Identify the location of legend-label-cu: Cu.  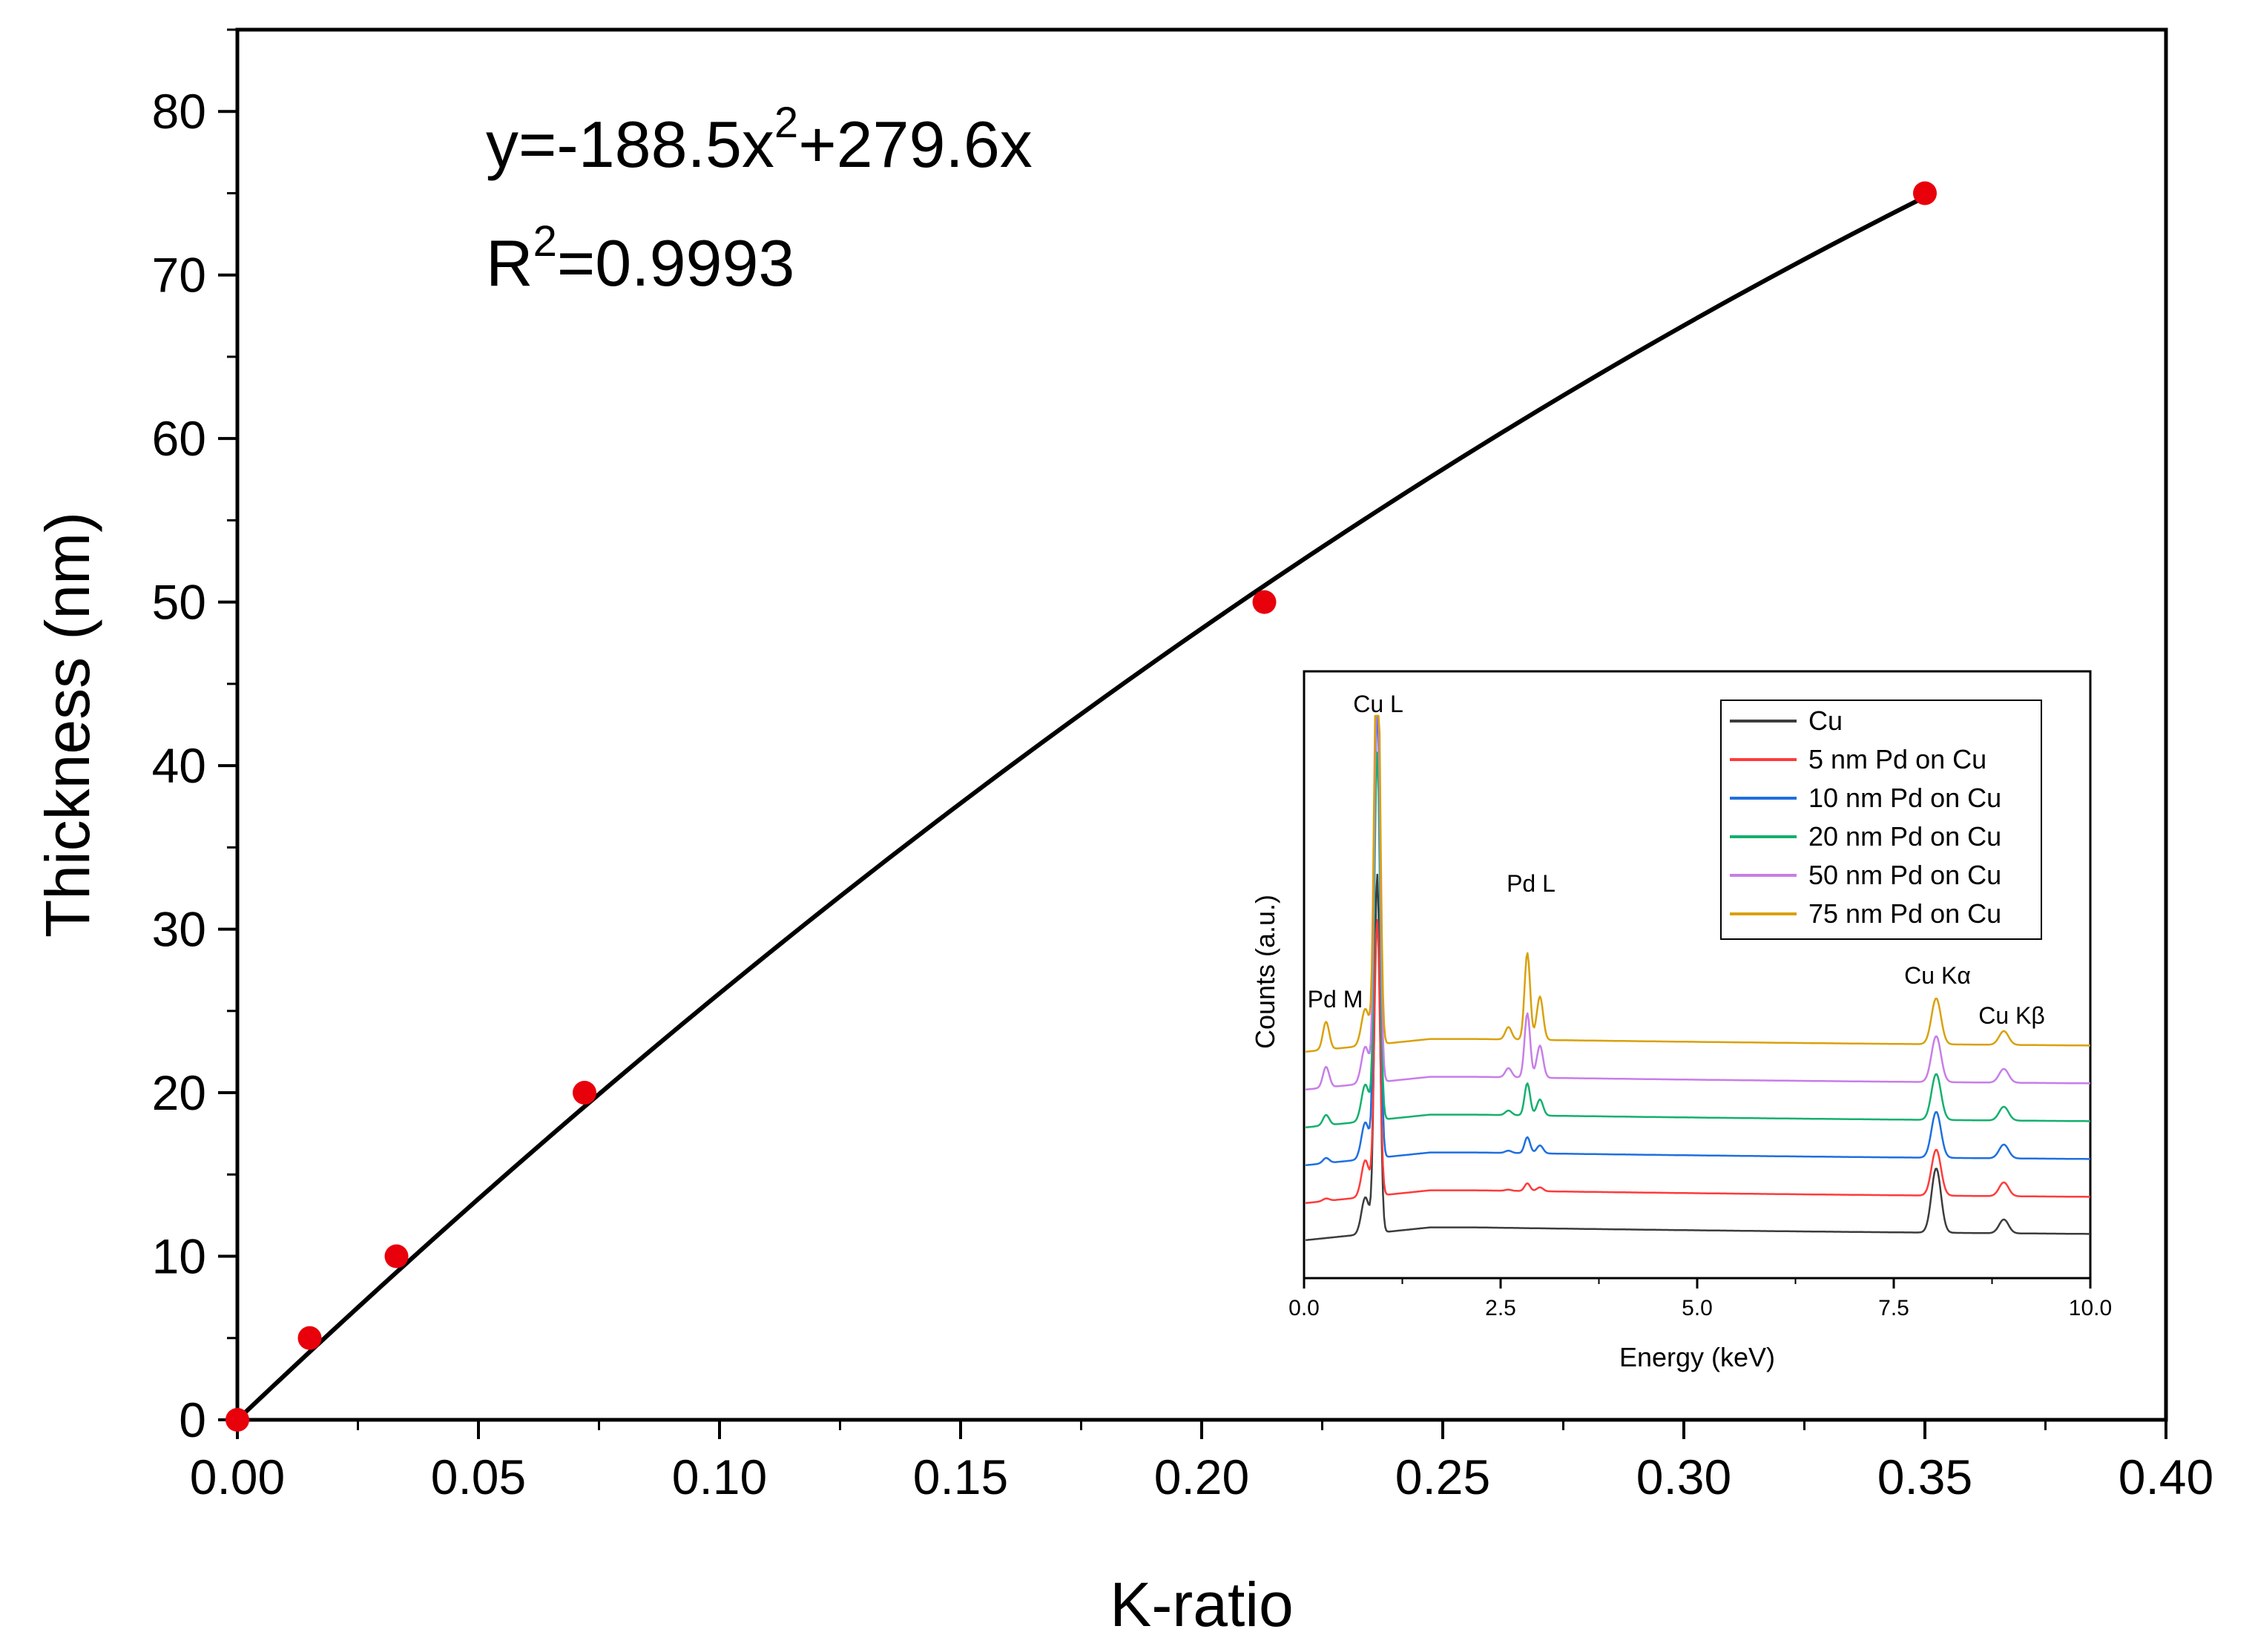
(1825, 720).